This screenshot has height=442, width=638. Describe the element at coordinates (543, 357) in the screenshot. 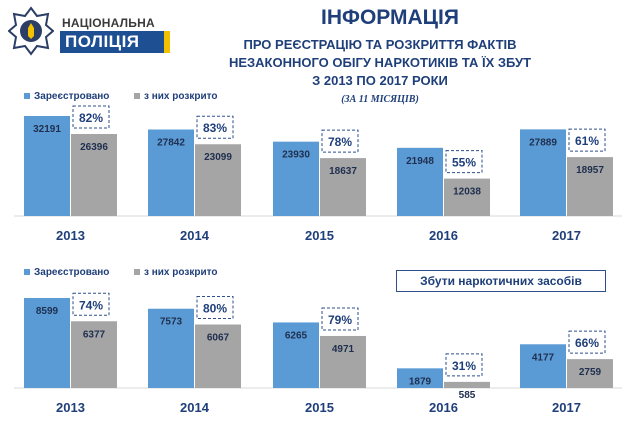

I see `value-label-registered-2017: 4177` at that location.